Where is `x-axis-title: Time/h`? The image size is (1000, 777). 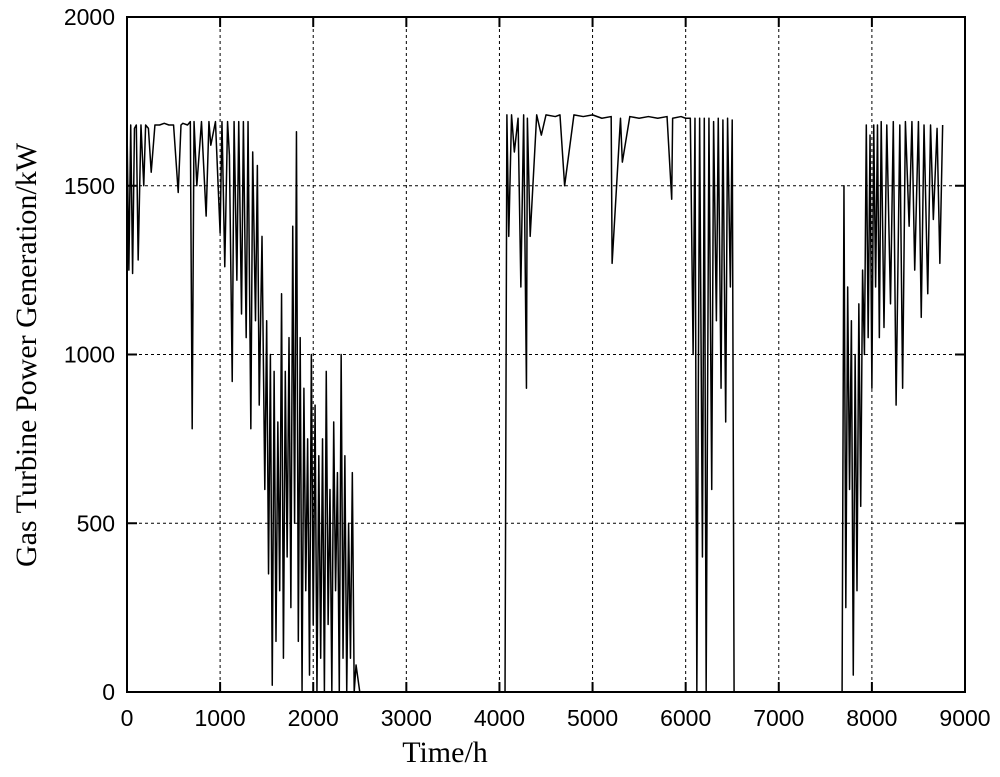 x-axis-title: Time/h is located at coordinates (445, 752).